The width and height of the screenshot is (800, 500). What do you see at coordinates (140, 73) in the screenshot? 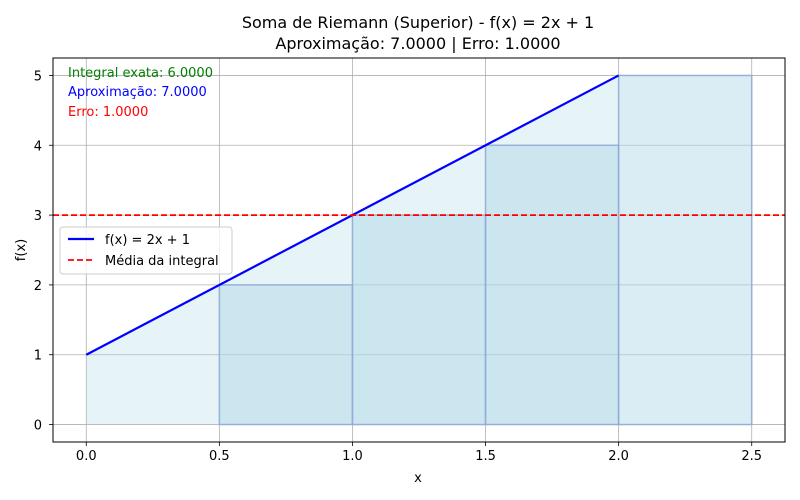
I see `annotation-integral-exata: Integral exata: 6.0000` at bounding box center [140, 73].